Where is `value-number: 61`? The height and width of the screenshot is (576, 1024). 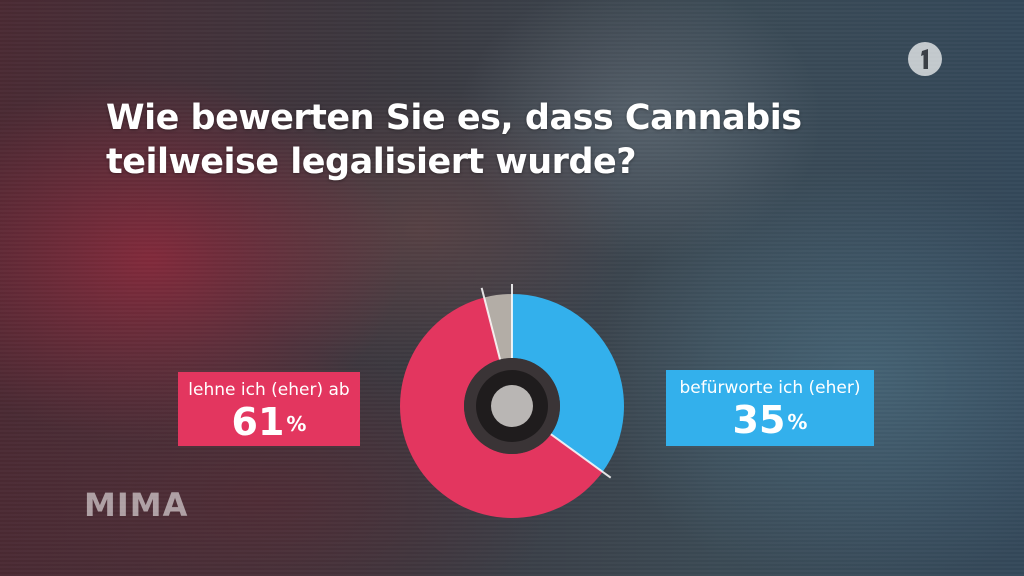
value-number: 61 is located at coordinates (258, 422).